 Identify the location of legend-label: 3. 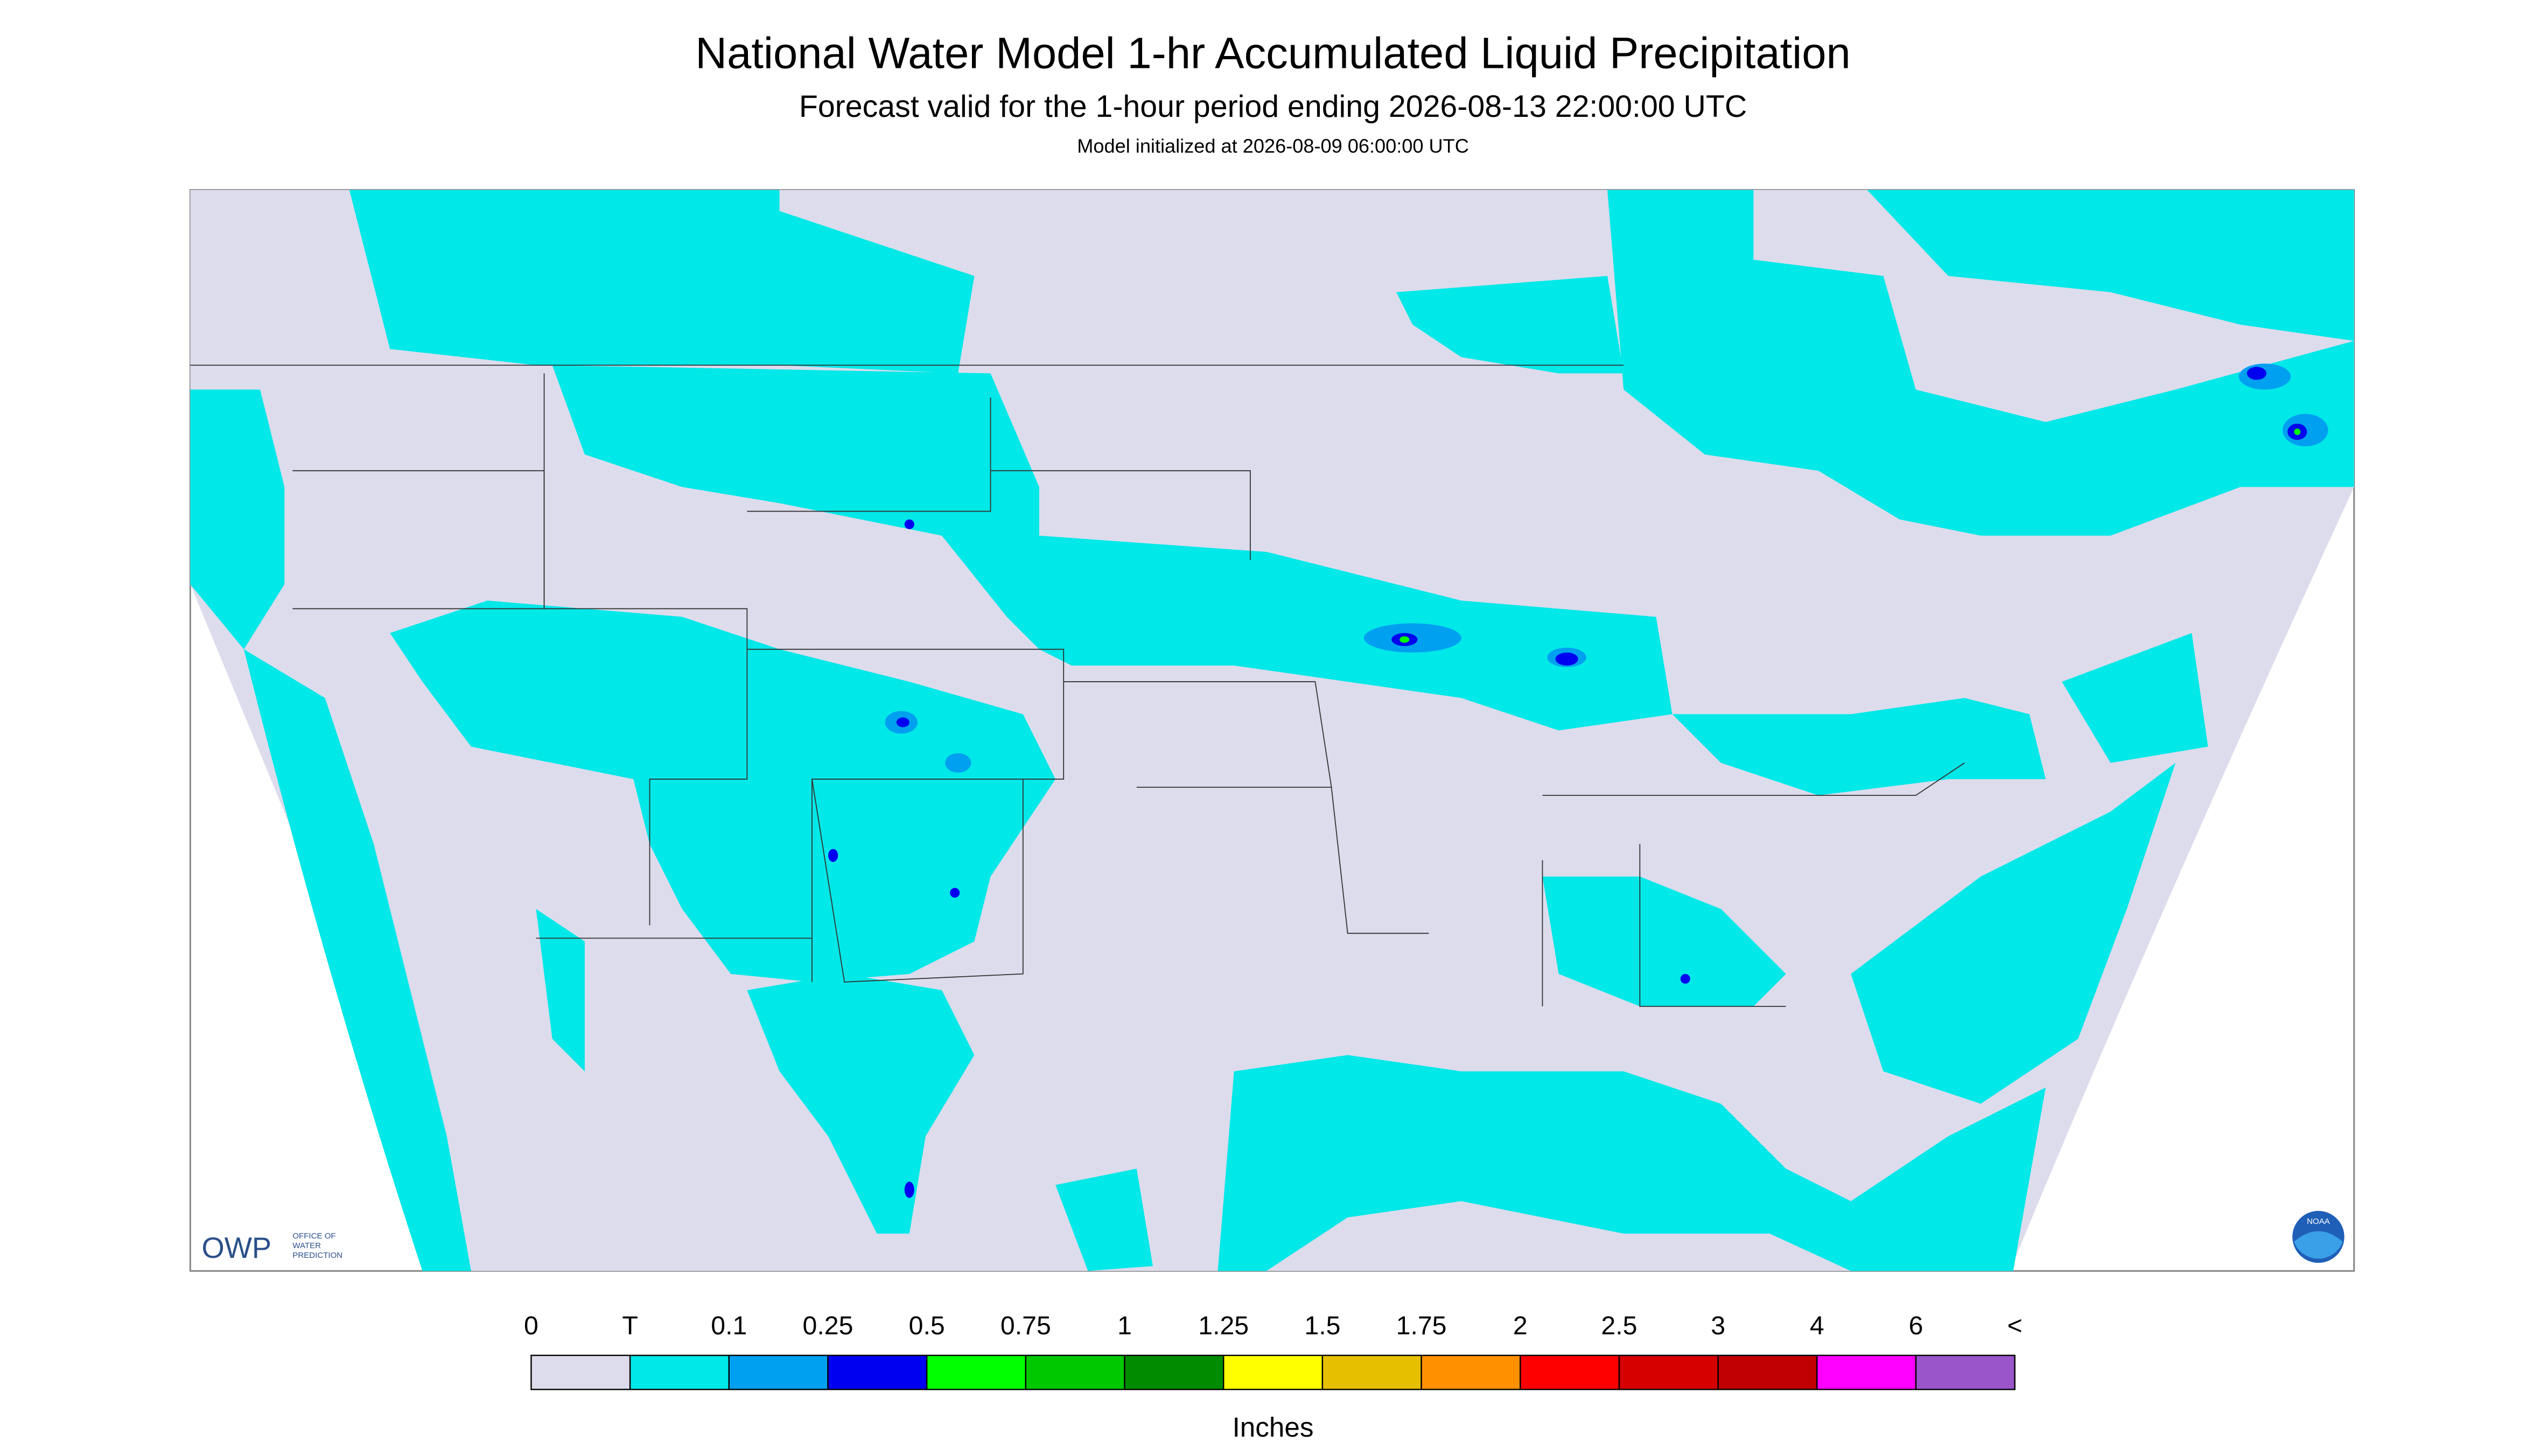
(1718, 1325).